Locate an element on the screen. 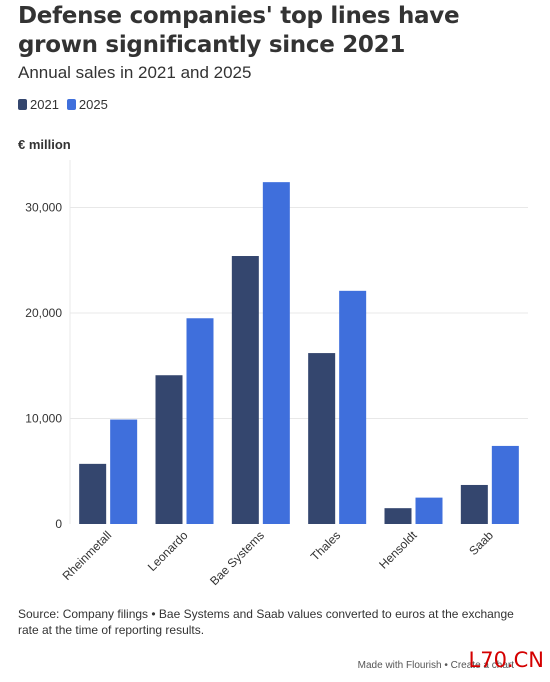  y-tick-label: 0 is located at coordinates (58, 524).